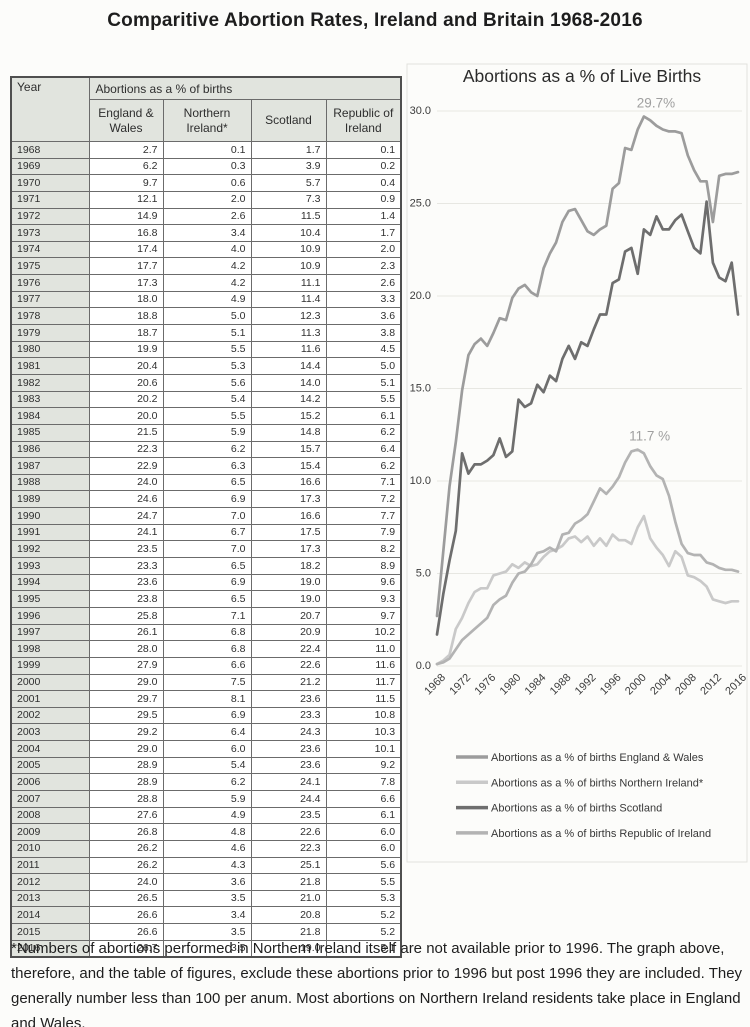  Describe the element at coordinates (288, 516) in the screenshot. I see `table-cell-value: 16.6` at that location.